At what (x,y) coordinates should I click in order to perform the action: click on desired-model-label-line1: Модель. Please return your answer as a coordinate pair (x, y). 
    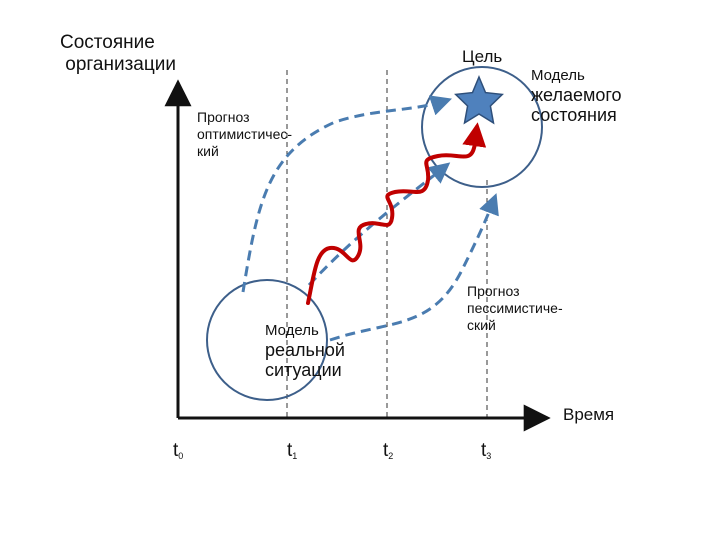
    Looking at the image, I should click on (558, 75).